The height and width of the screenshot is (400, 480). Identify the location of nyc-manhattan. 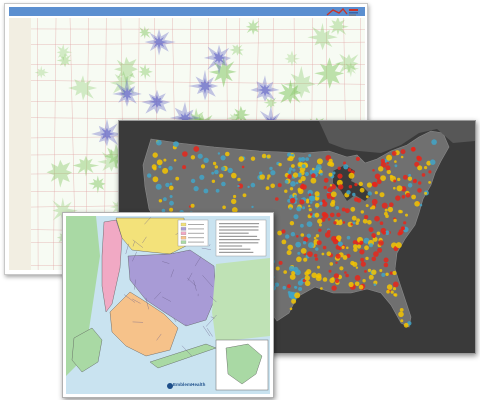
(112, 266).